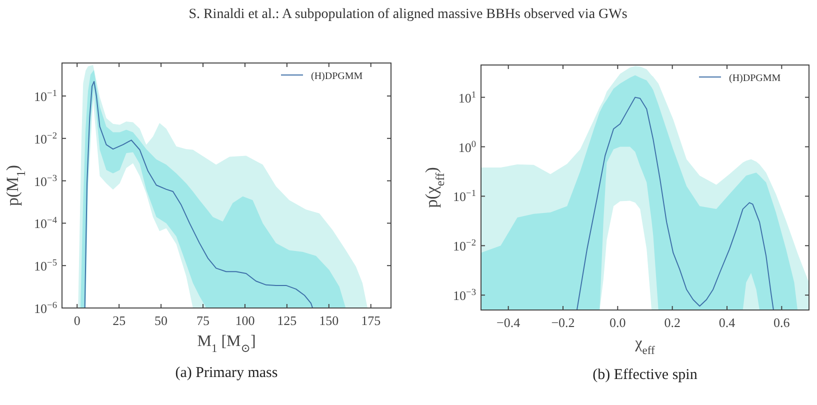 The image size is (817, 405). What do you see at coordinates (508, 322) in the screenshot?
I see `x-tick-label: −0.4` at bounding box center [508, 322].